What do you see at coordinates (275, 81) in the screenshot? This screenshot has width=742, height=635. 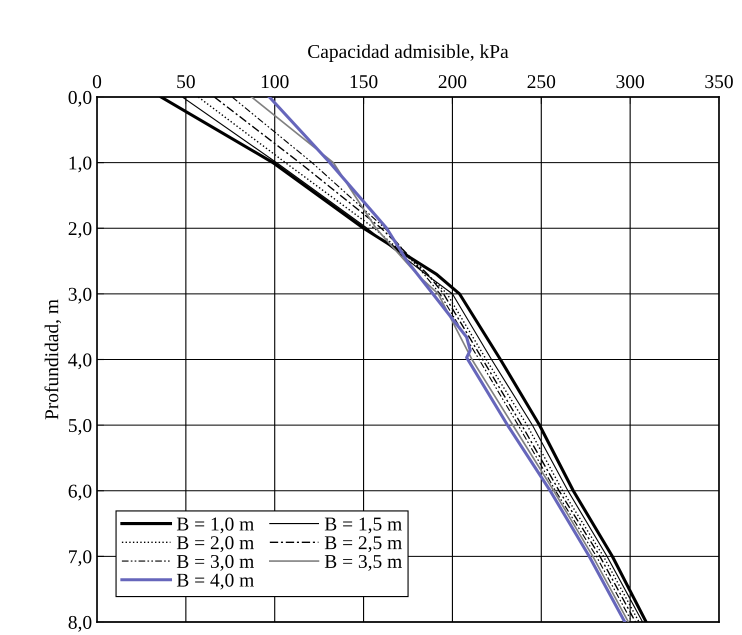 I see `x-tick-label: 100` at bounding box center [275, 81].